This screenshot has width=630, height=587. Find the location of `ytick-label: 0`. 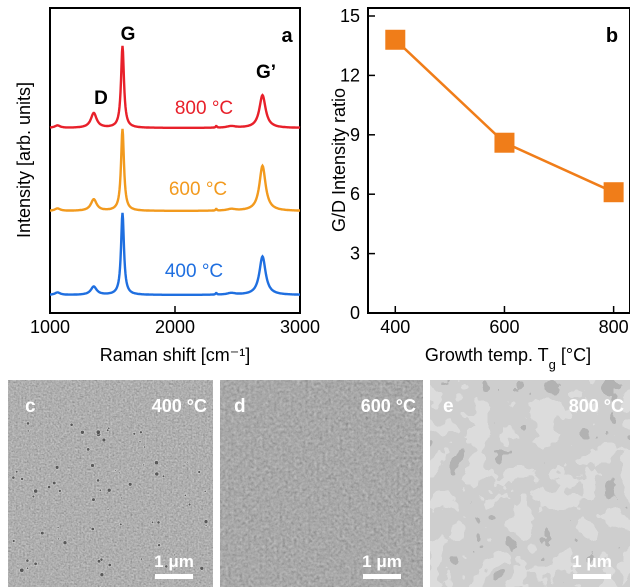

ytick-label: 0 is located at coordinates (355, 313).